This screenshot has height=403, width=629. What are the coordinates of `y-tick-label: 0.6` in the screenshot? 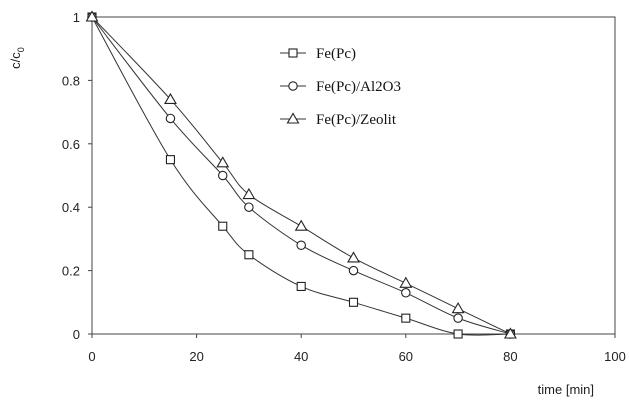 It's located at (71, 144).